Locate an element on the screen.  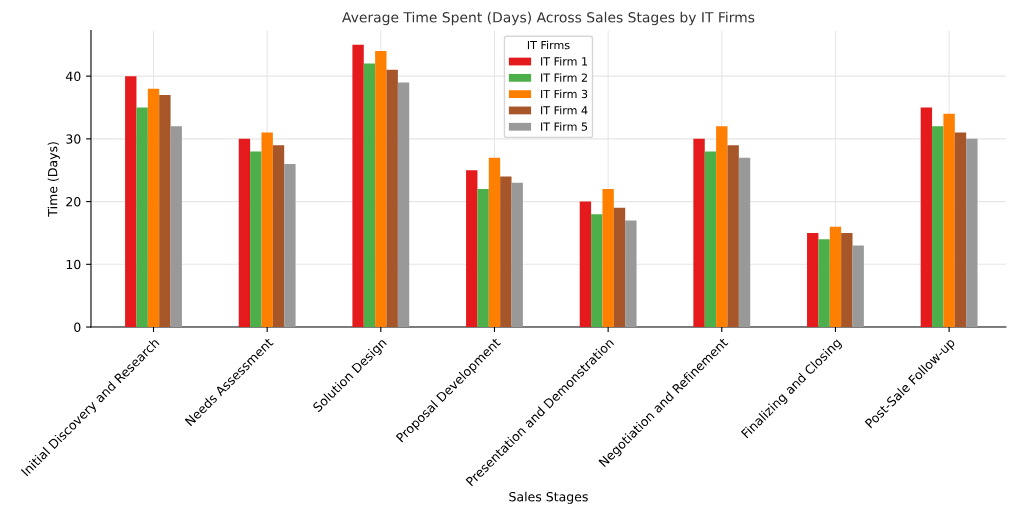
y-tick-label: 10 is located at coordinates (73, 264).